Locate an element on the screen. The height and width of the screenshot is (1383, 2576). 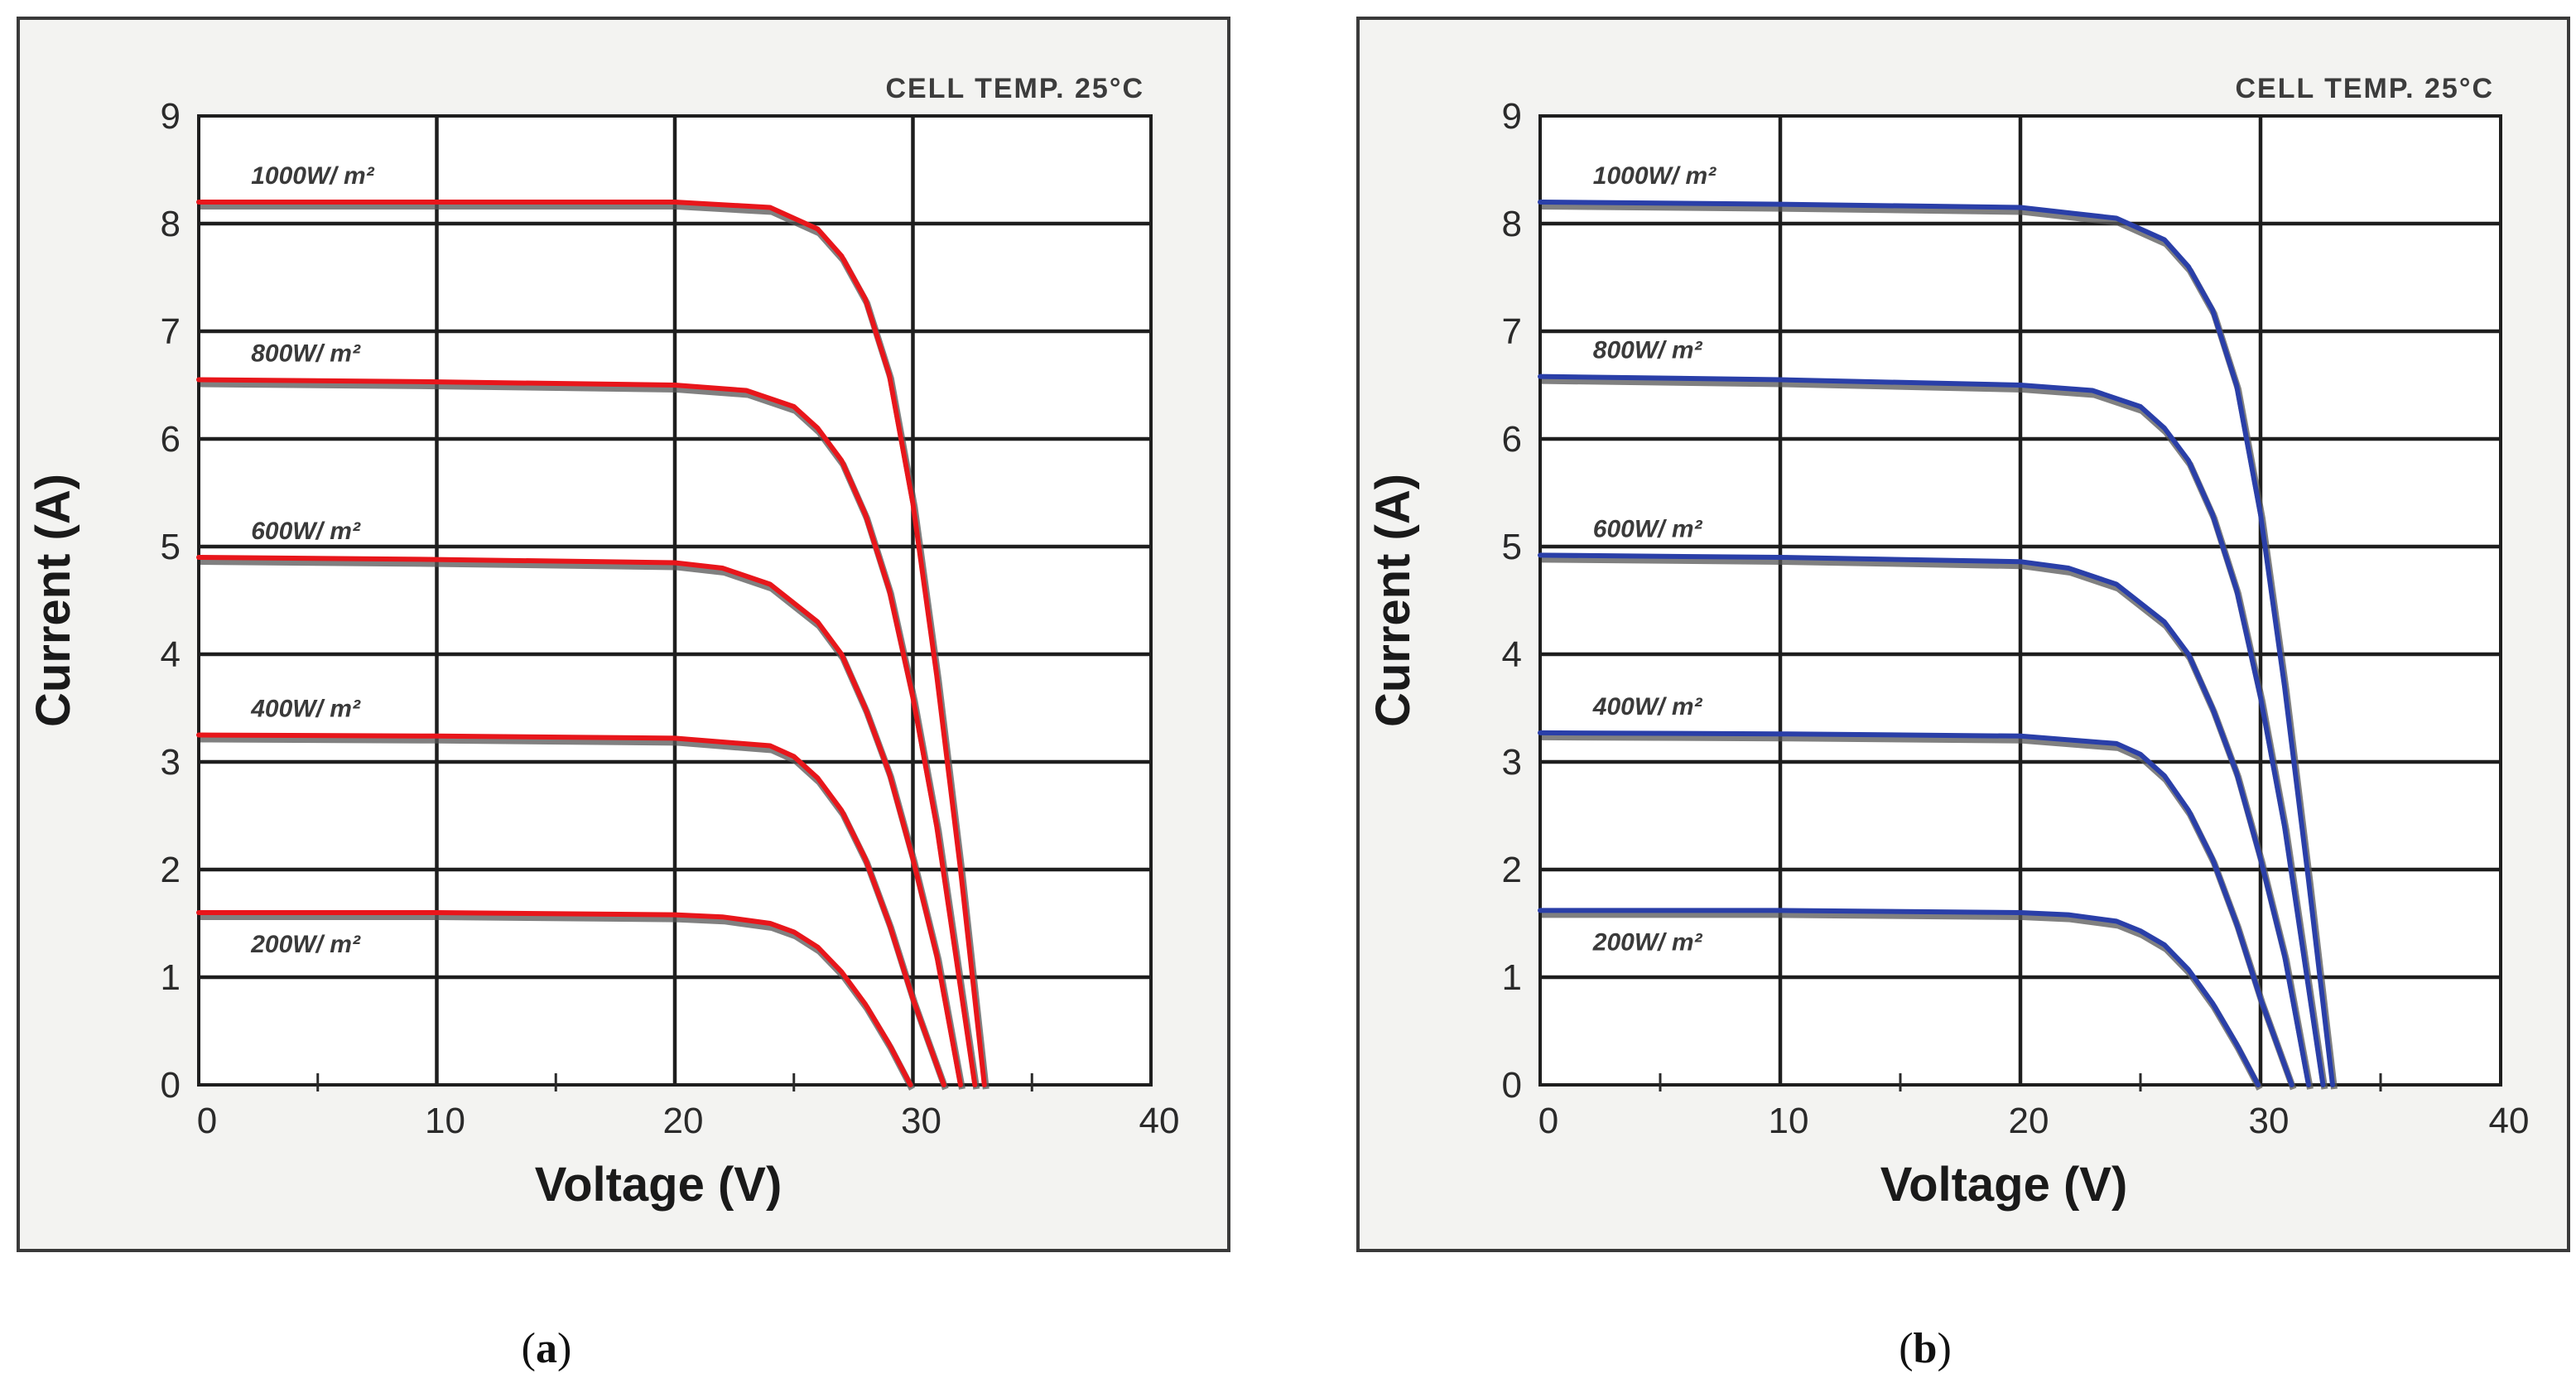
caption-letter: b is located at coordinates (1926, 1348).